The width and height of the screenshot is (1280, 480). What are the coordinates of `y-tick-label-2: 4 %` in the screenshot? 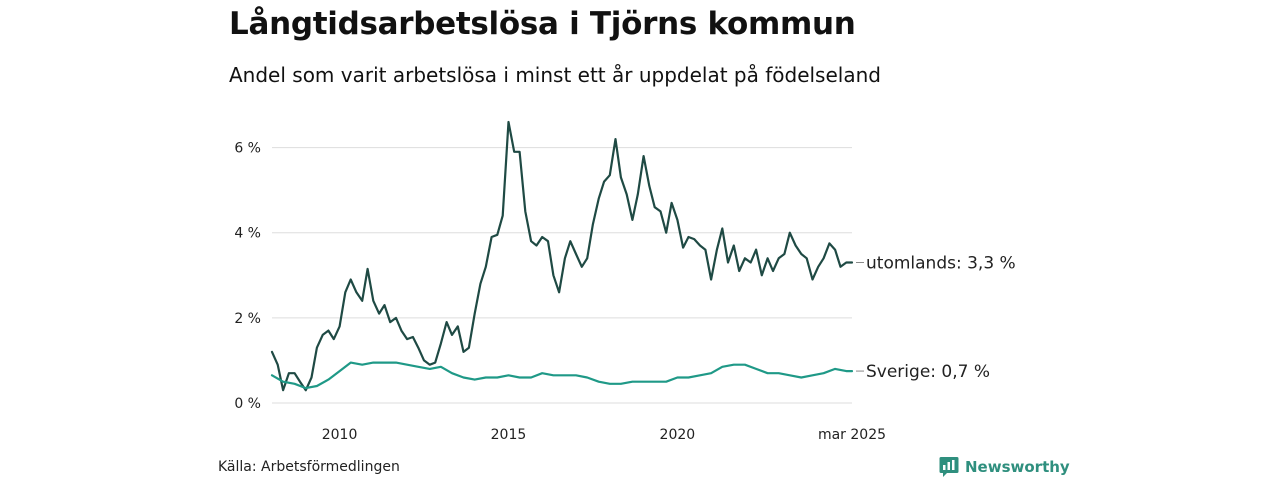 It's located at (247, 234).